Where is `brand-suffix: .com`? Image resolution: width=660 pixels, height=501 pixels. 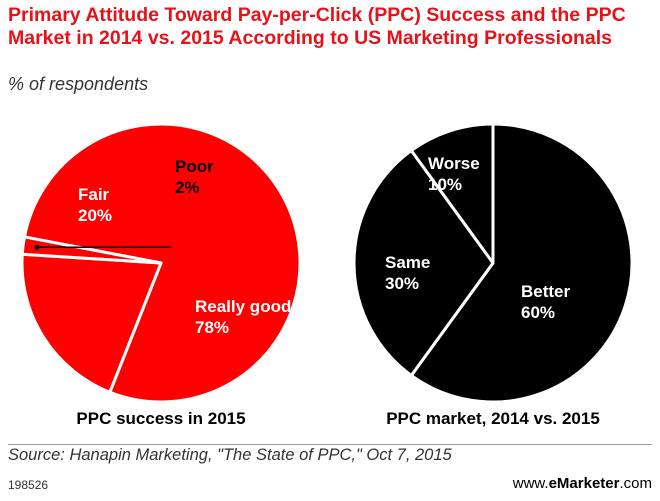 brand-suffix: .com is located at coordinates (635, 483).